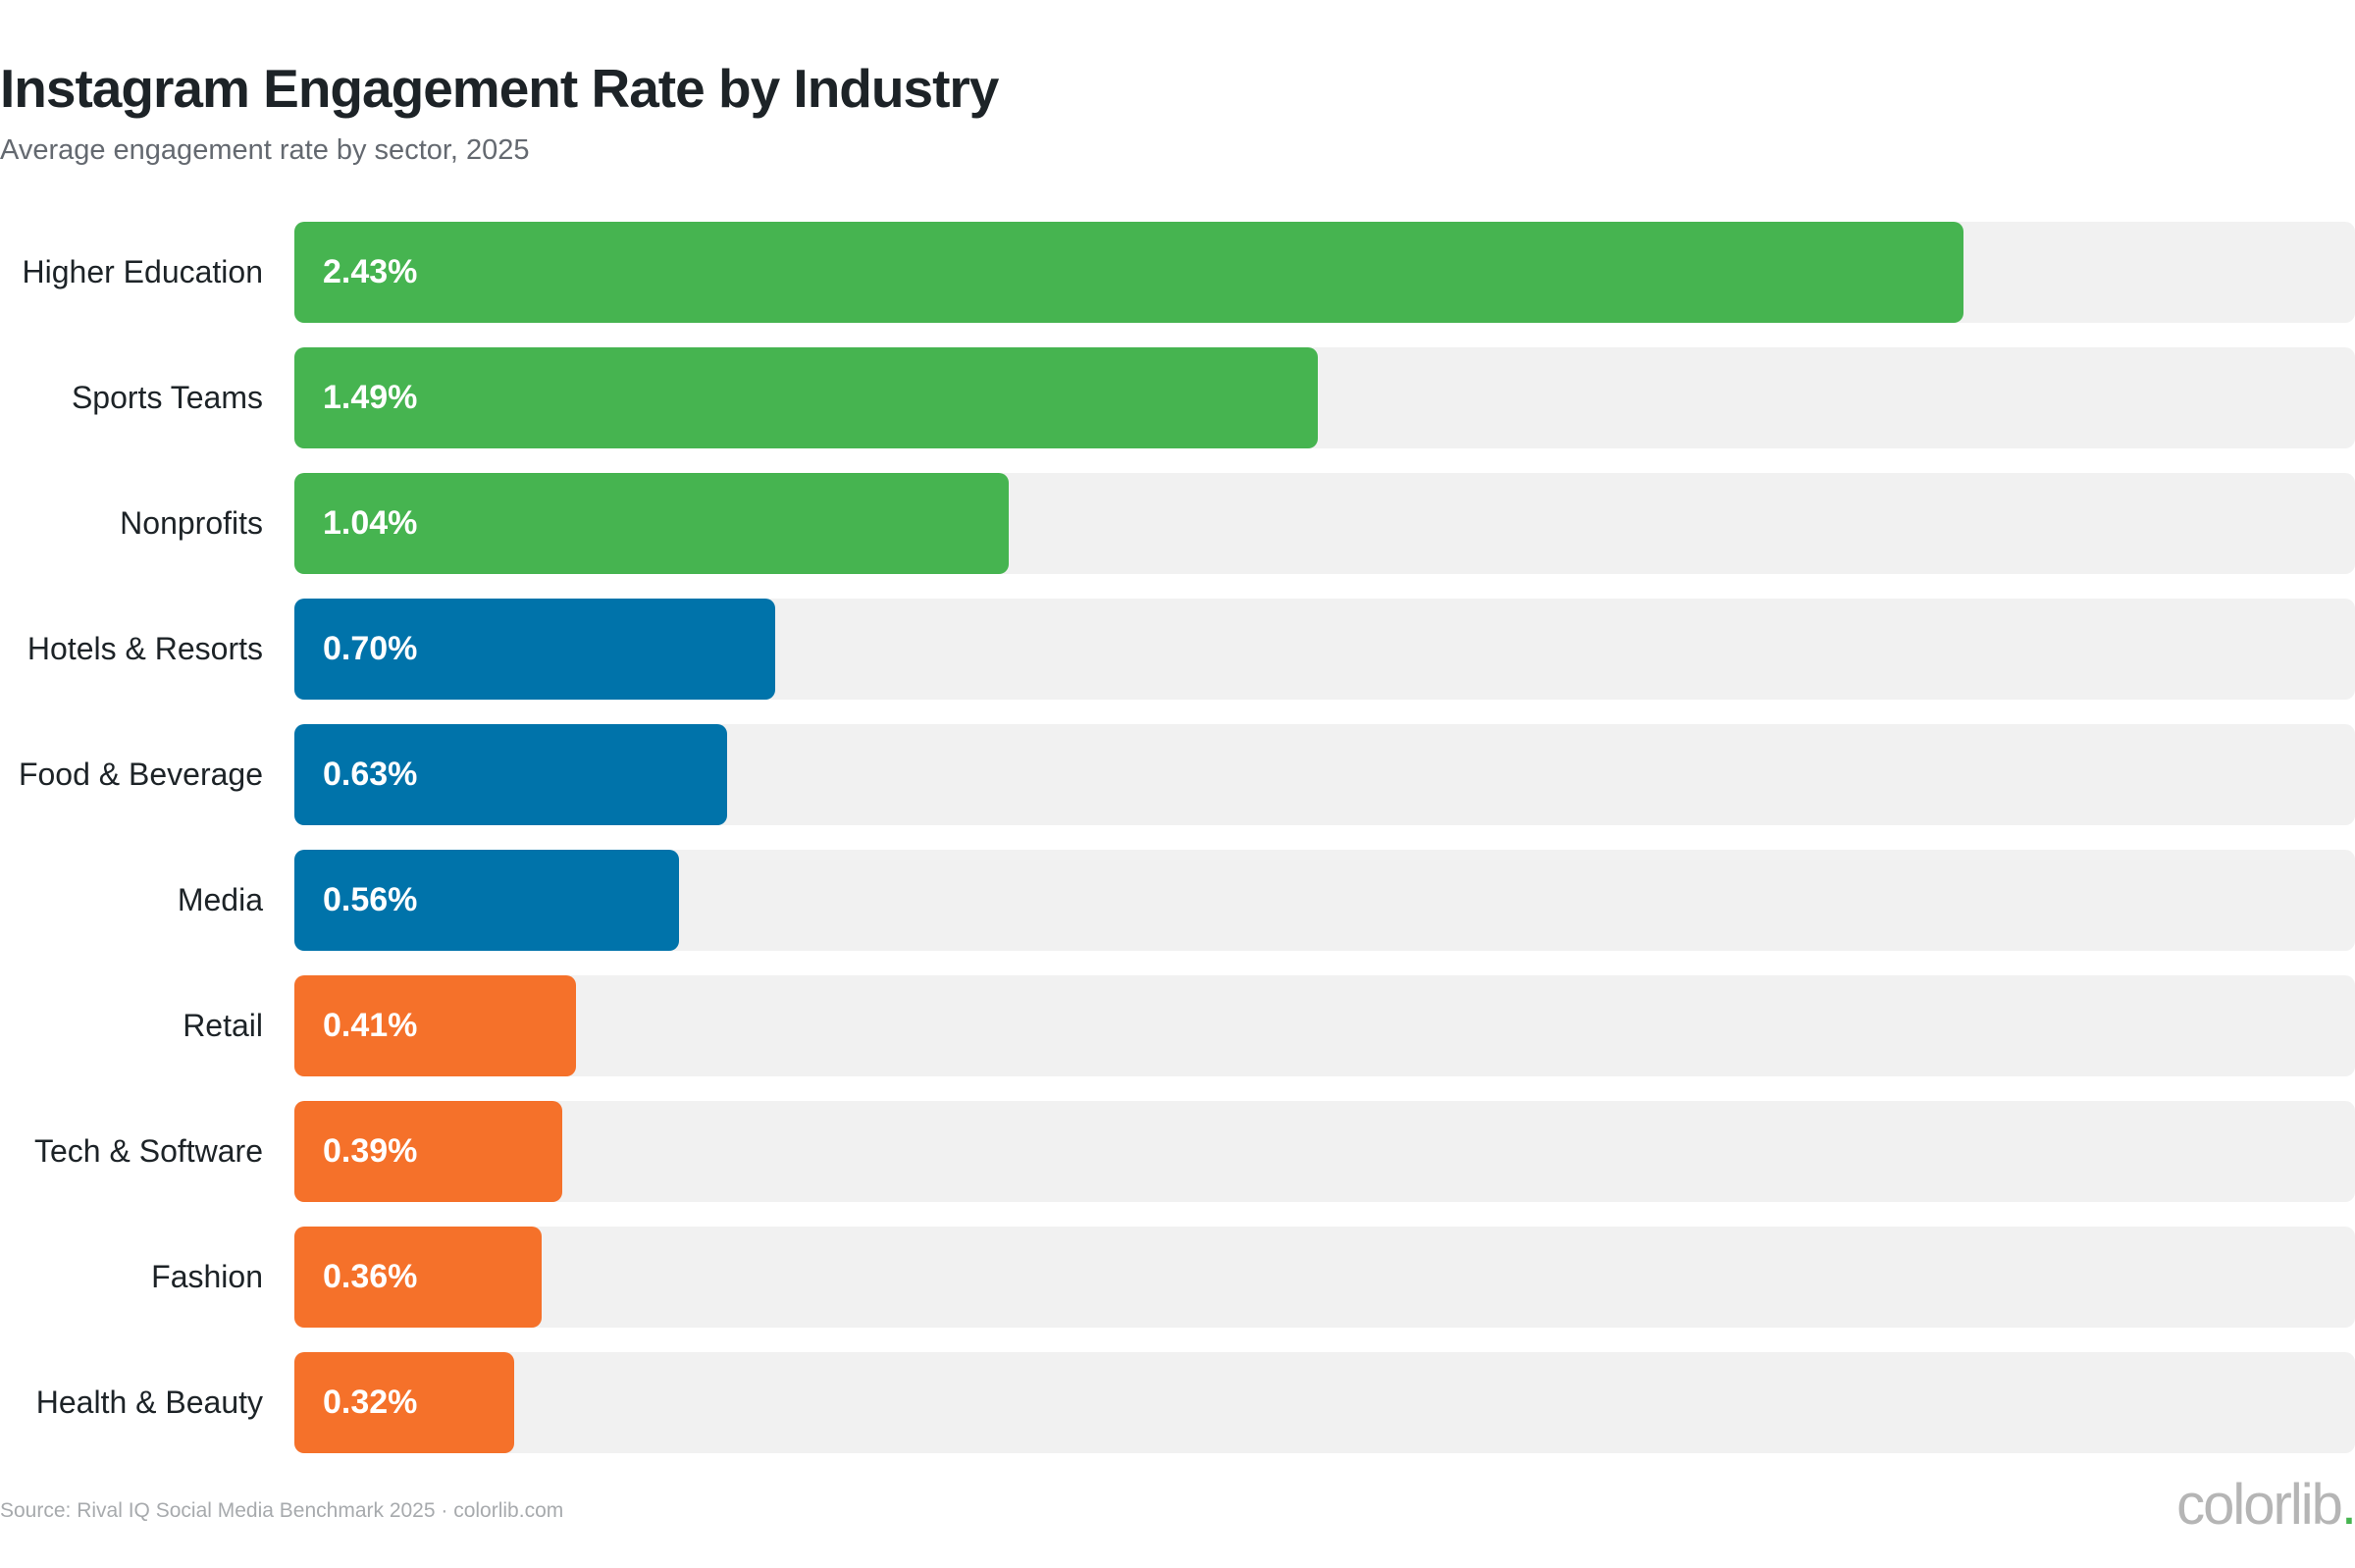  What do you see at coordinates (370, 271) in the screenshot?
I see `value-label: 2.43%` at bounding box center [370, 271].